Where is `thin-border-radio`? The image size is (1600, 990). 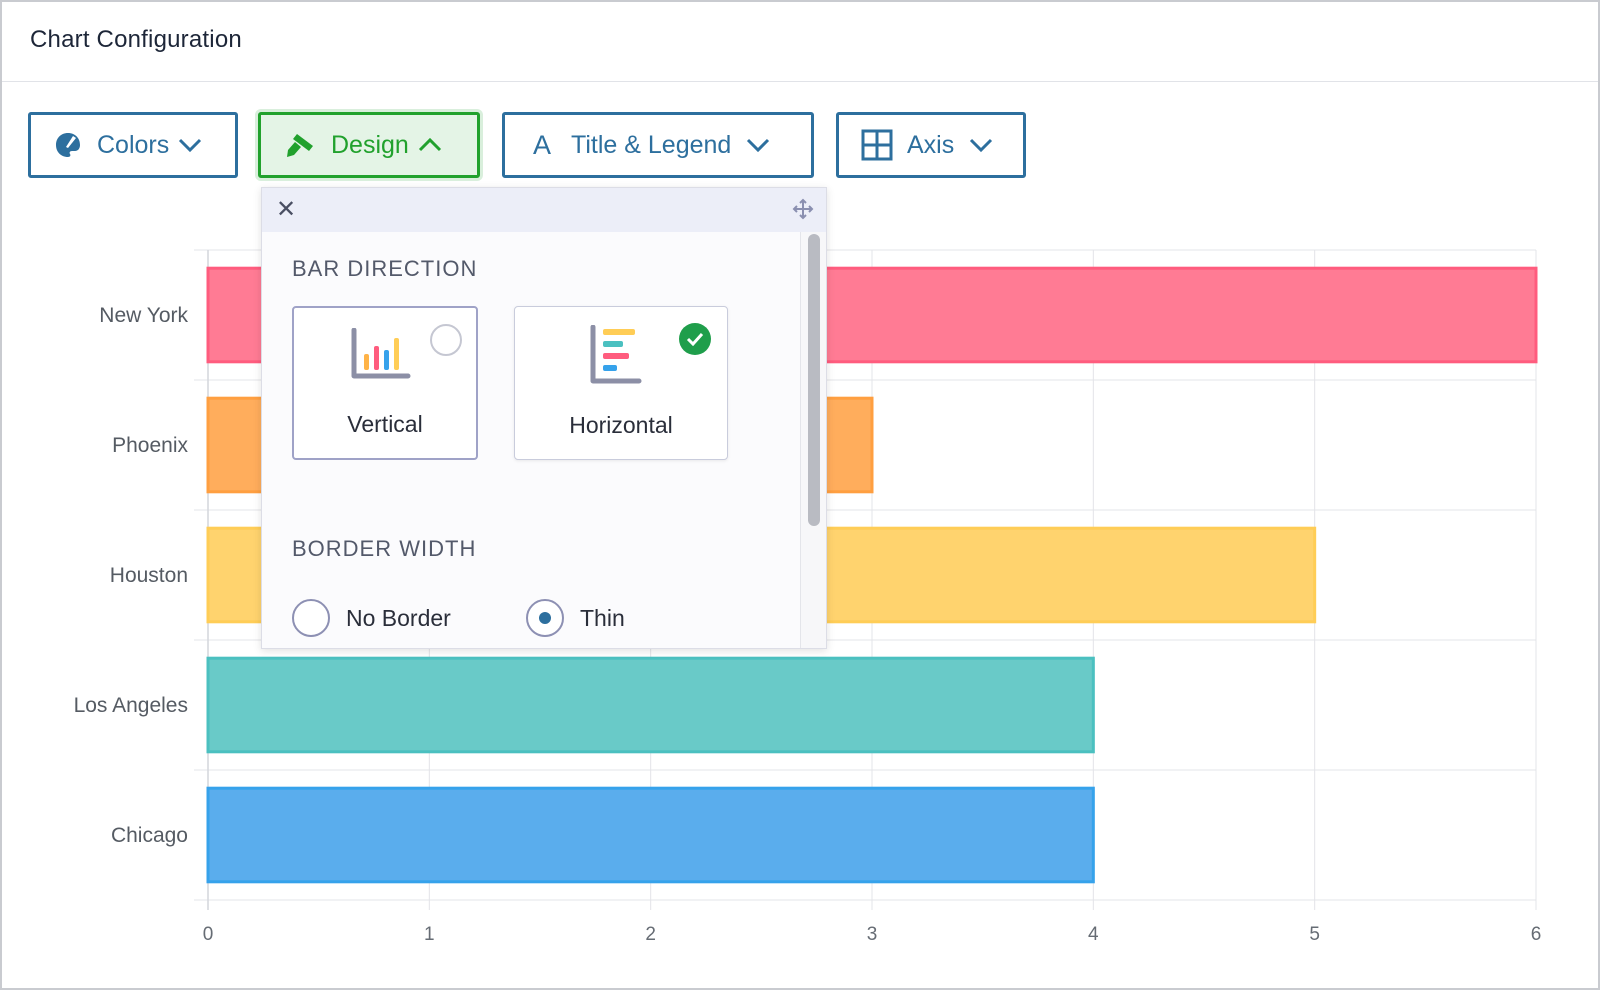
thin-border-radio is located at coordinates (545, 618).